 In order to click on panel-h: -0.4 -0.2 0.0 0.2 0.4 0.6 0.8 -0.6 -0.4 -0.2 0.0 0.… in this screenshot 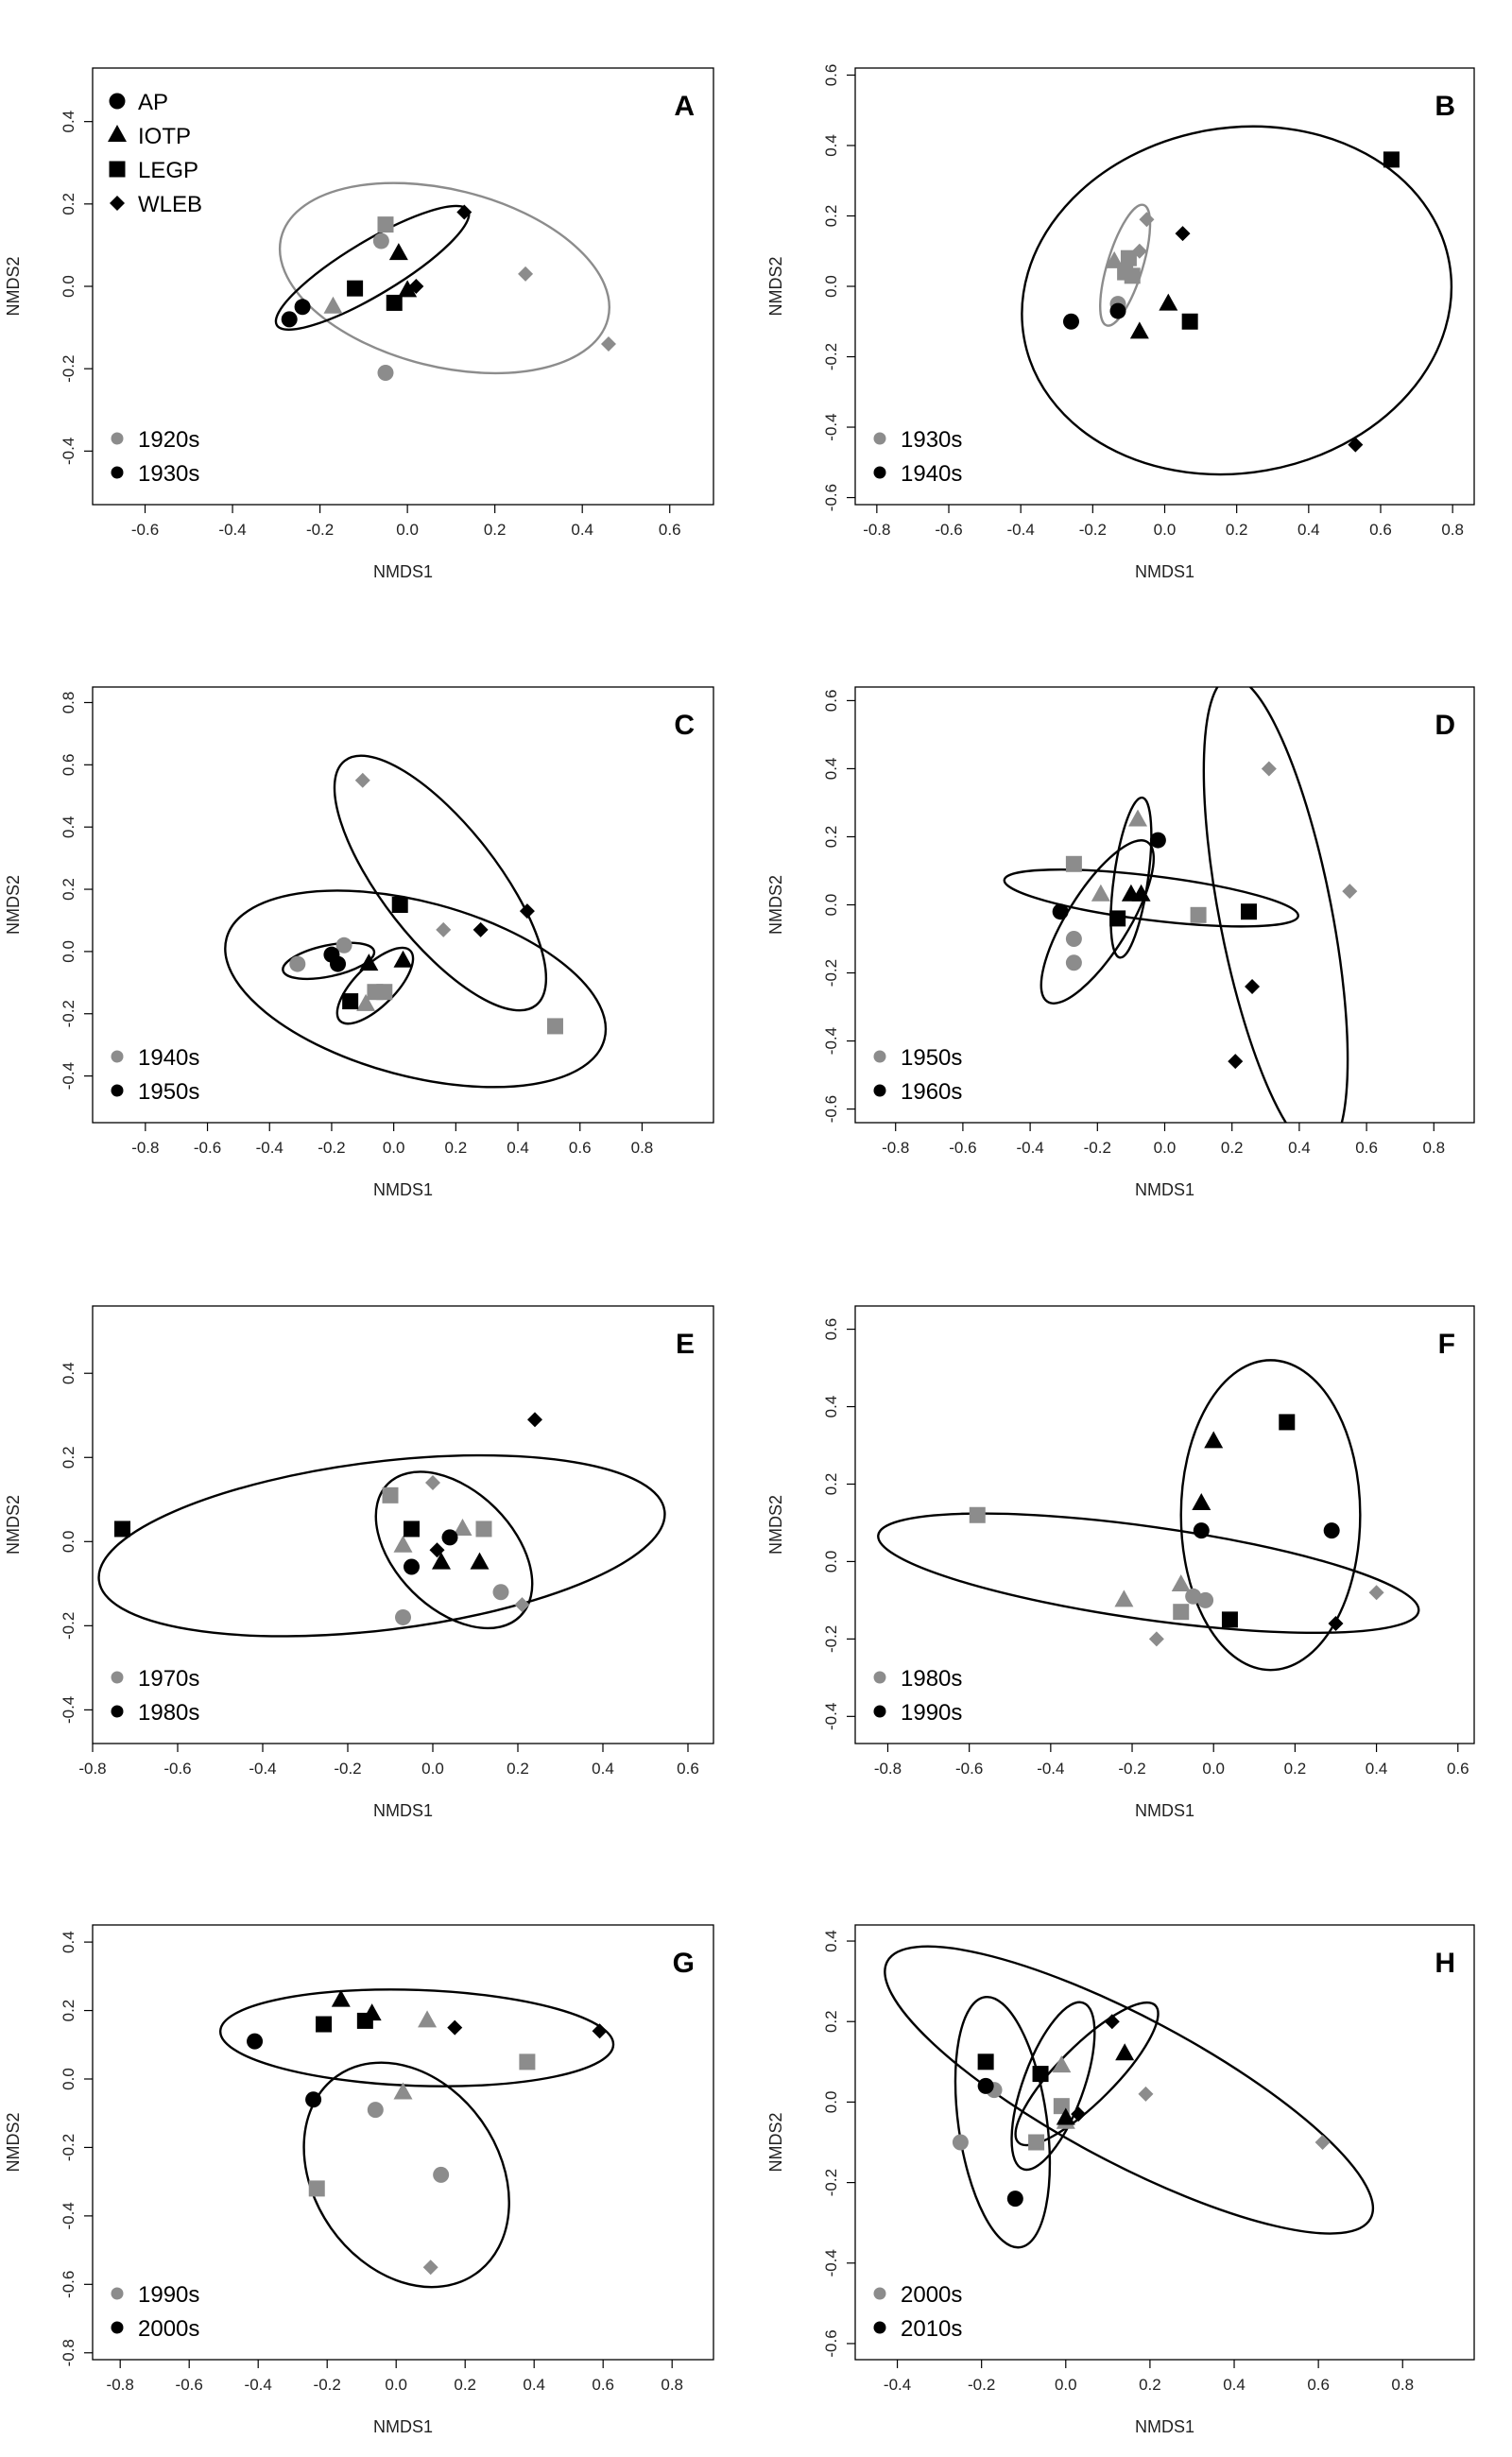, I will do `click(1120, 2180)`.